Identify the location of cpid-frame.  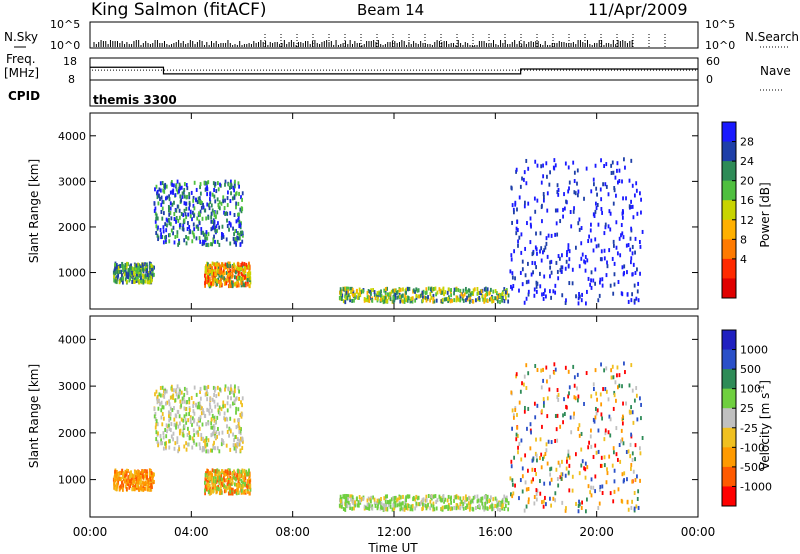
(394, 93).